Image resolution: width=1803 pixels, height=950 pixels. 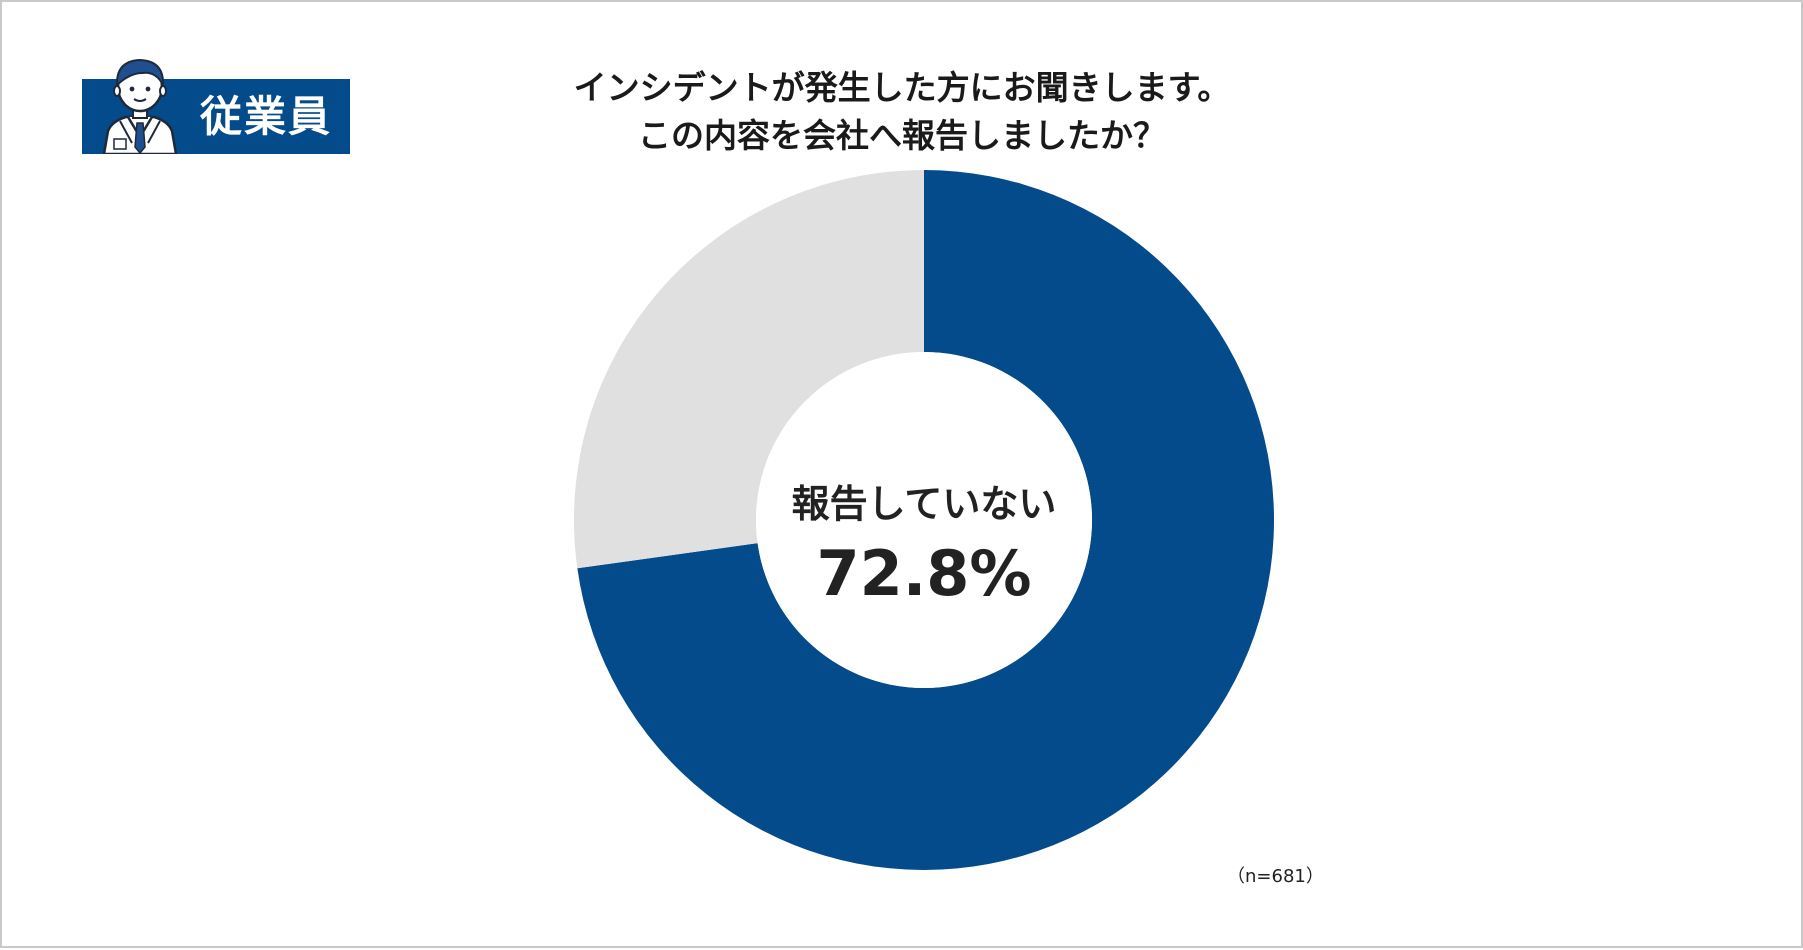 What do you see at coordinates (902, 135) in the screenshot?
I see `chart-title-line-2: この内容を会社へ報告しましたか？` at bounding box center [902, 135].